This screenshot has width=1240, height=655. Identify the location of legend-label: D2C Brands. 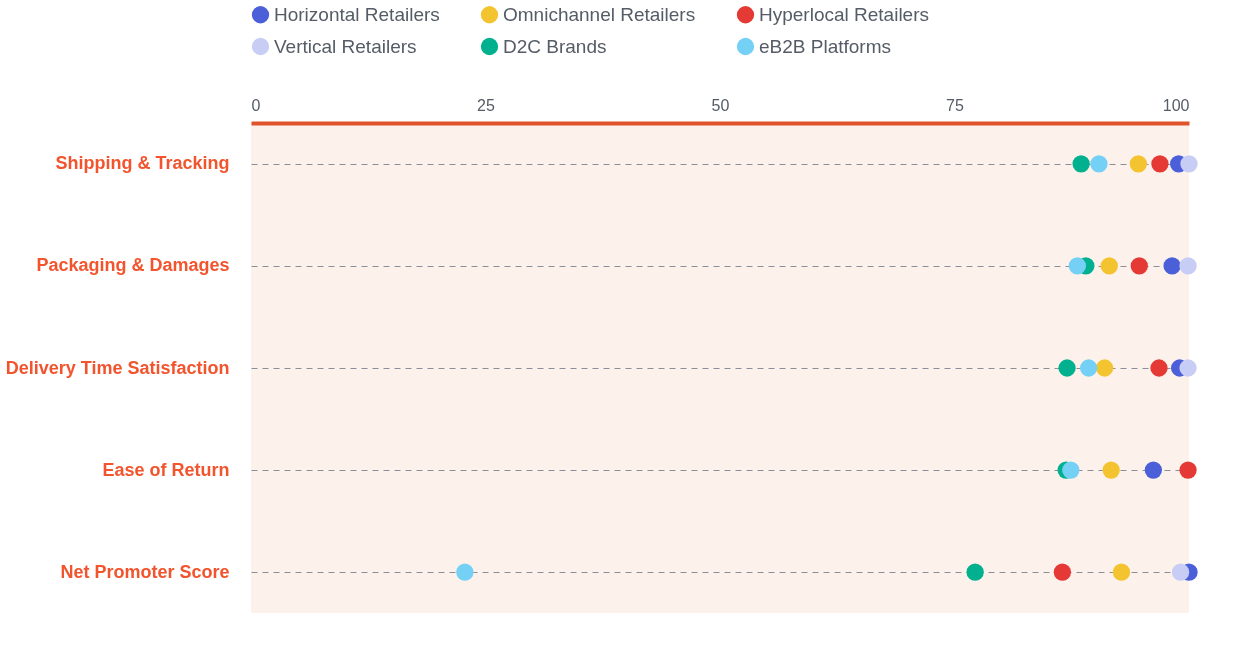
(555, 46).